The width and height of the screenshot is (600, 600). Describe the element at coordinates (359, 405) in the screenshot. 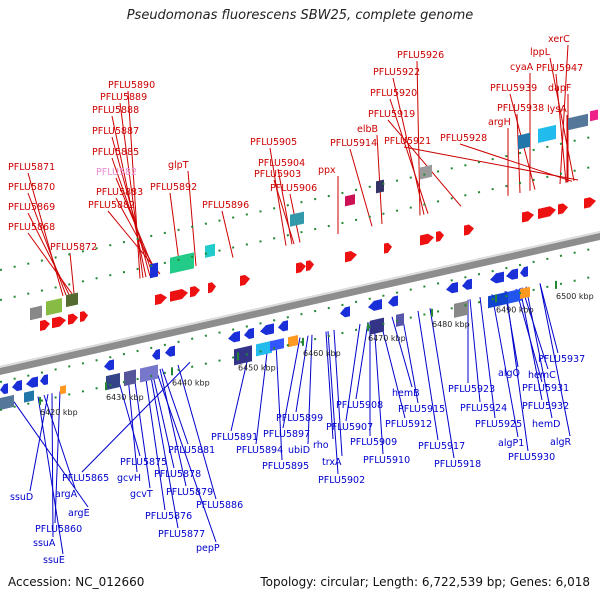

I see `gene-label-reverse: PFLU5908` at that location.